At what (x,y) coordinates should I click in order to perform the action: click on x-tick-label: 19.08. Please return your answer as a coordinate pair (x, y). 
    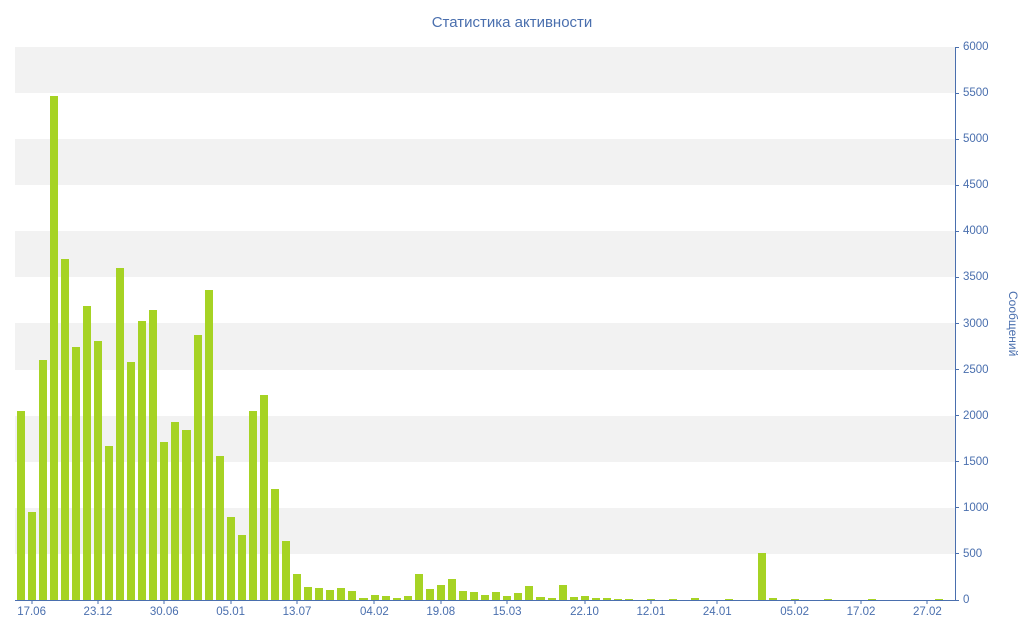
    Looking at the image, I should click on (441, 612).